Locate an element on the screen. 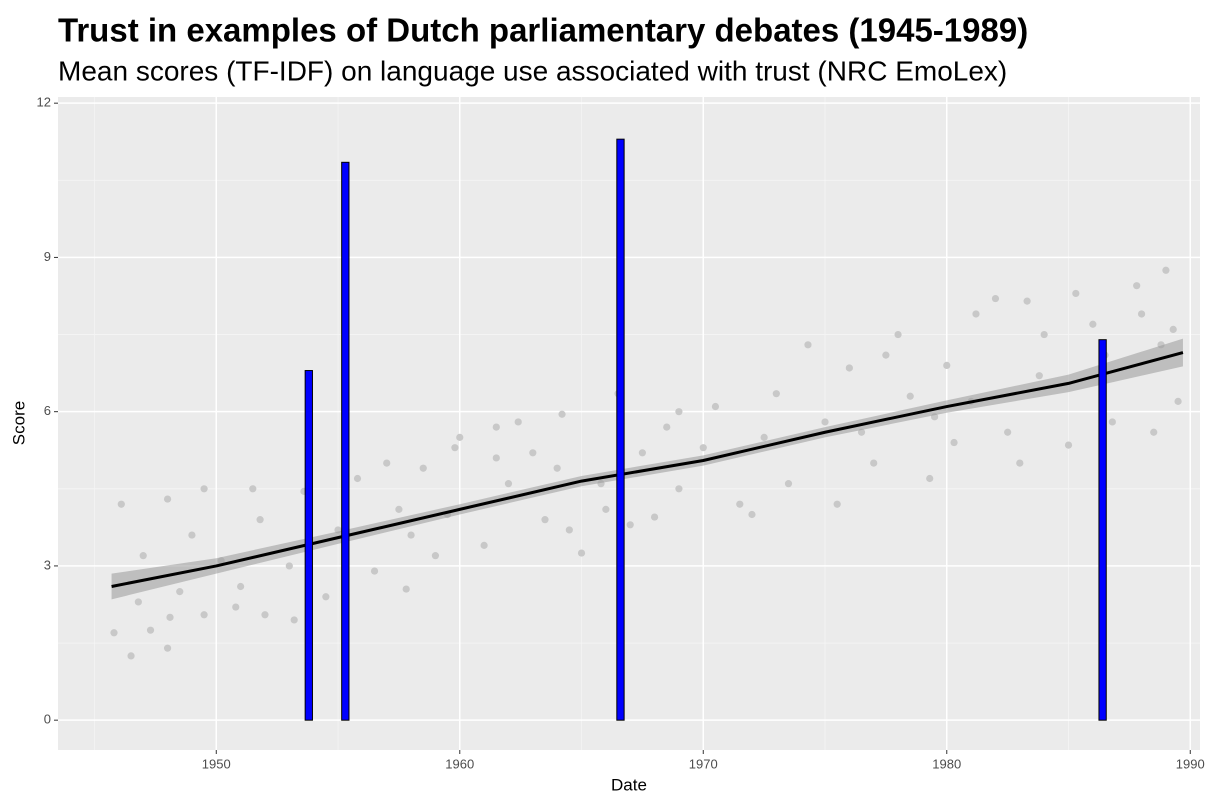 Image resolution: width=1228 pixels, height=794 pixels. x-axis-label: Date is located at coordinates (629, 784).